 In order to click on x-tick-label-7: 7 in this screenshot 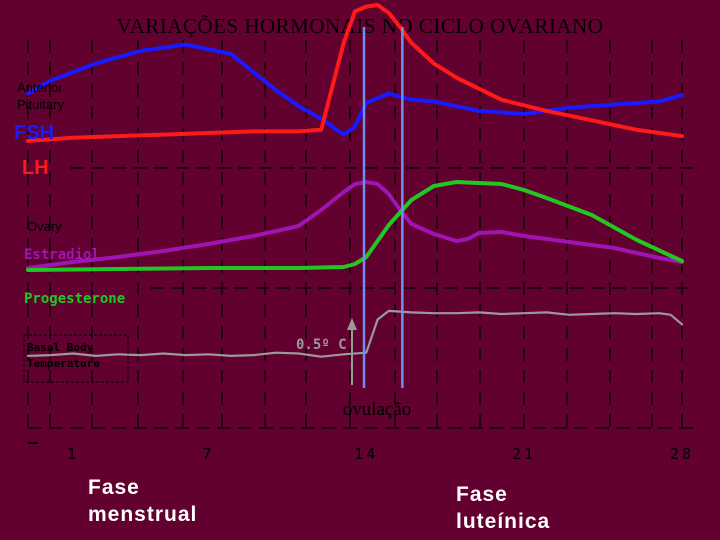, I will do `click(208, 454)`.